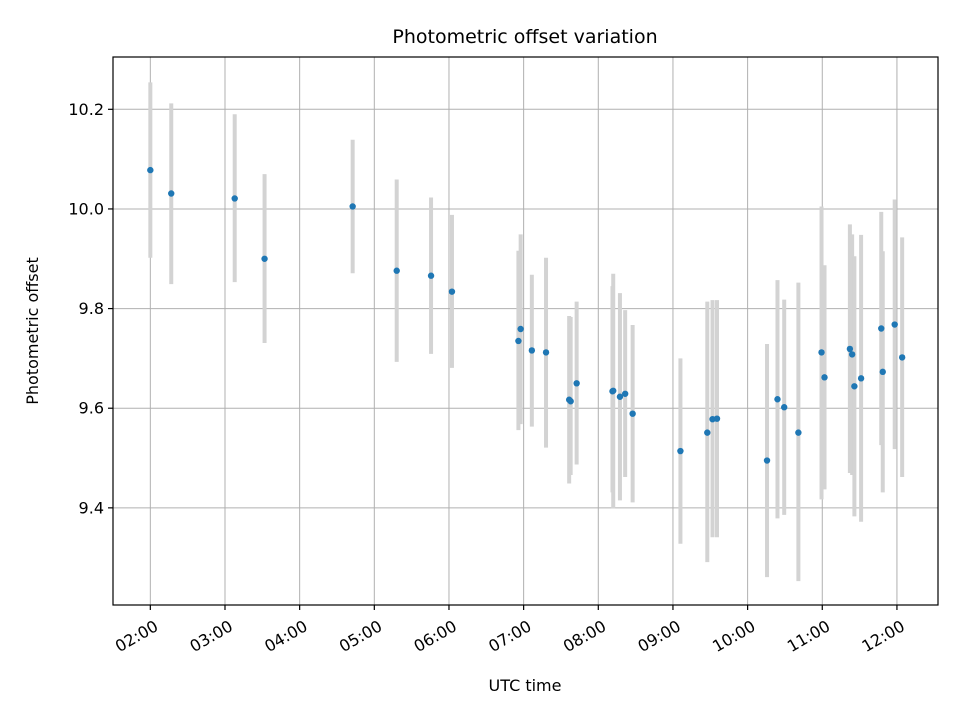 The width and height of the screenshot is (960, 720). I want to click on y-axis: 9.4 9.6 9.8 10.0 10.2, so click(90, 308).